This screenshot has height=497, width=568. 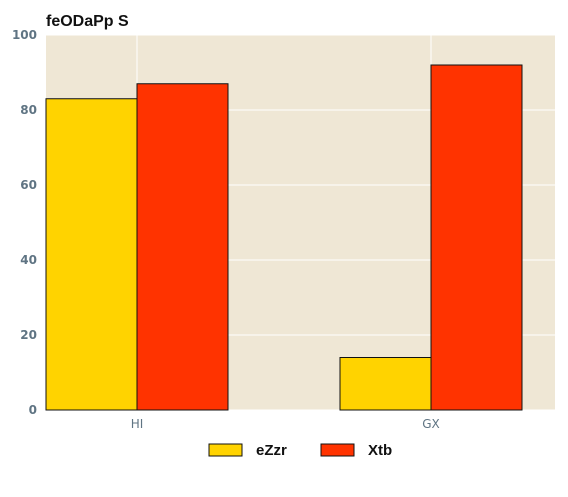 I want to click on legend-swatch-eZzr, so click(x=225, y=450).